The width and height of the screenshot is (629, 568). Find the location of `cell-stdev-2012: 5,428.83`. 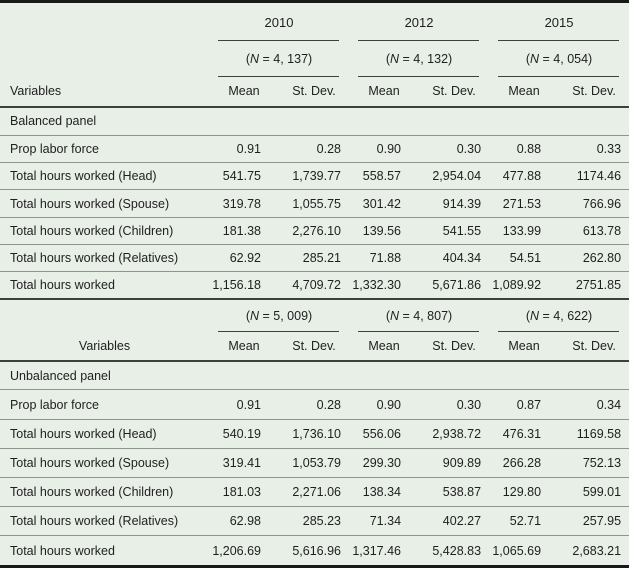

cell-stdev-2012: 5,428.83 is located at coordinates (454, 550).